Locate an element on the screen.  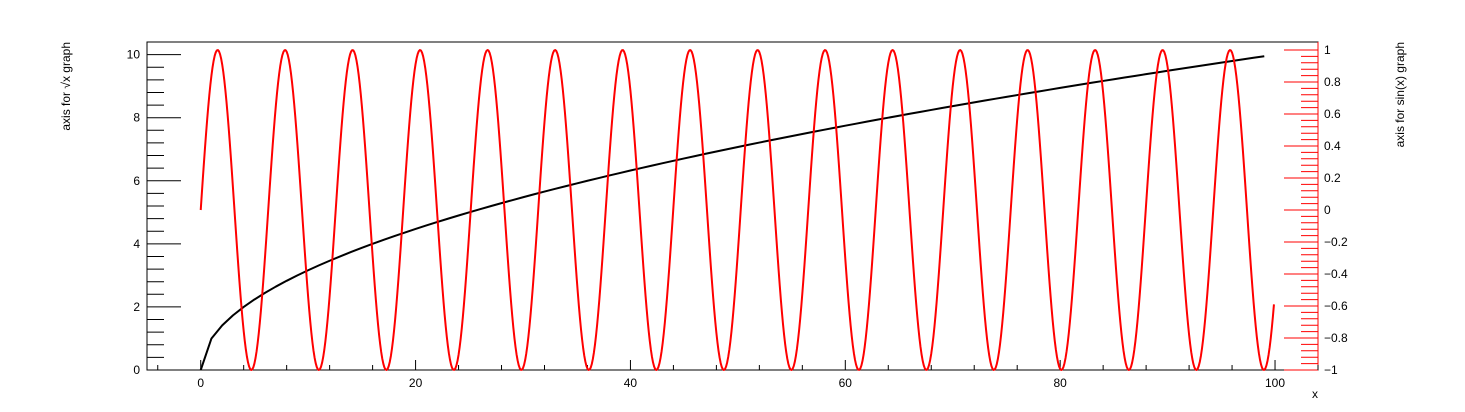
right-tick-label: 0.2 is located at coordinates (1332, 178).